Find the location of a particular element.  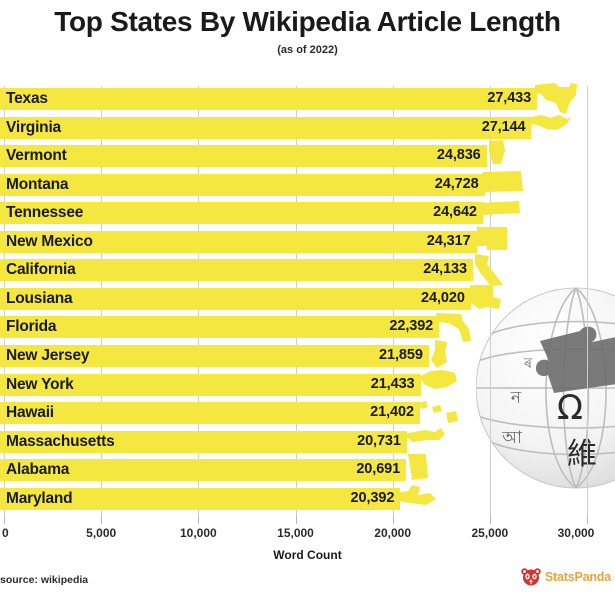

bar-value-label: 24,317 is located at coordinates (448, 240).